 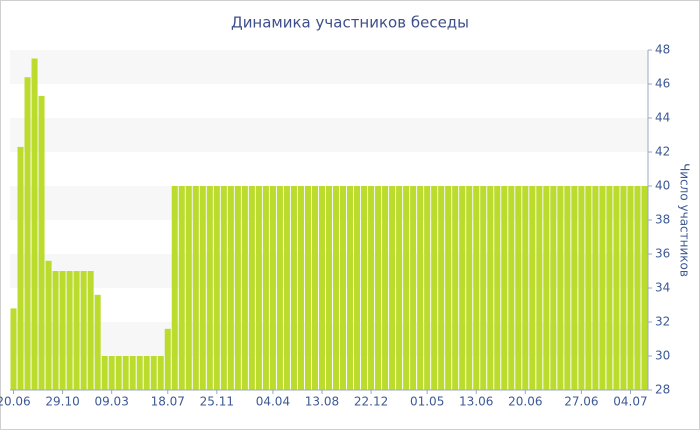 I want to click on y-tick-label: 32, so click(x=662, y=322).